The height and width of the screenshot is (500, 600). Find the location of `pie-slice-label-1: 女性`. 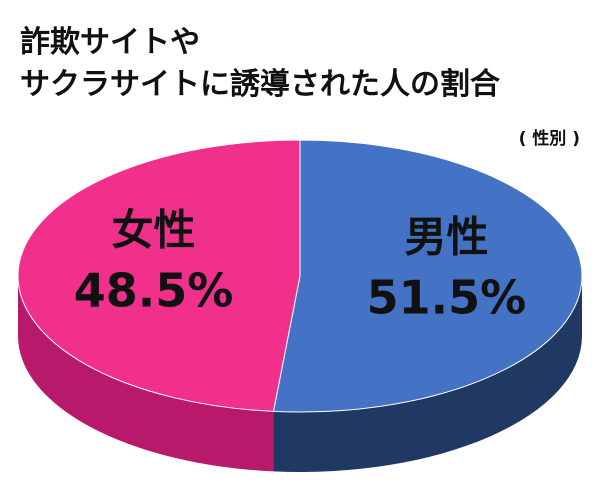

pie-slice-label-1: 女性 is located at coordinates (154, 230).